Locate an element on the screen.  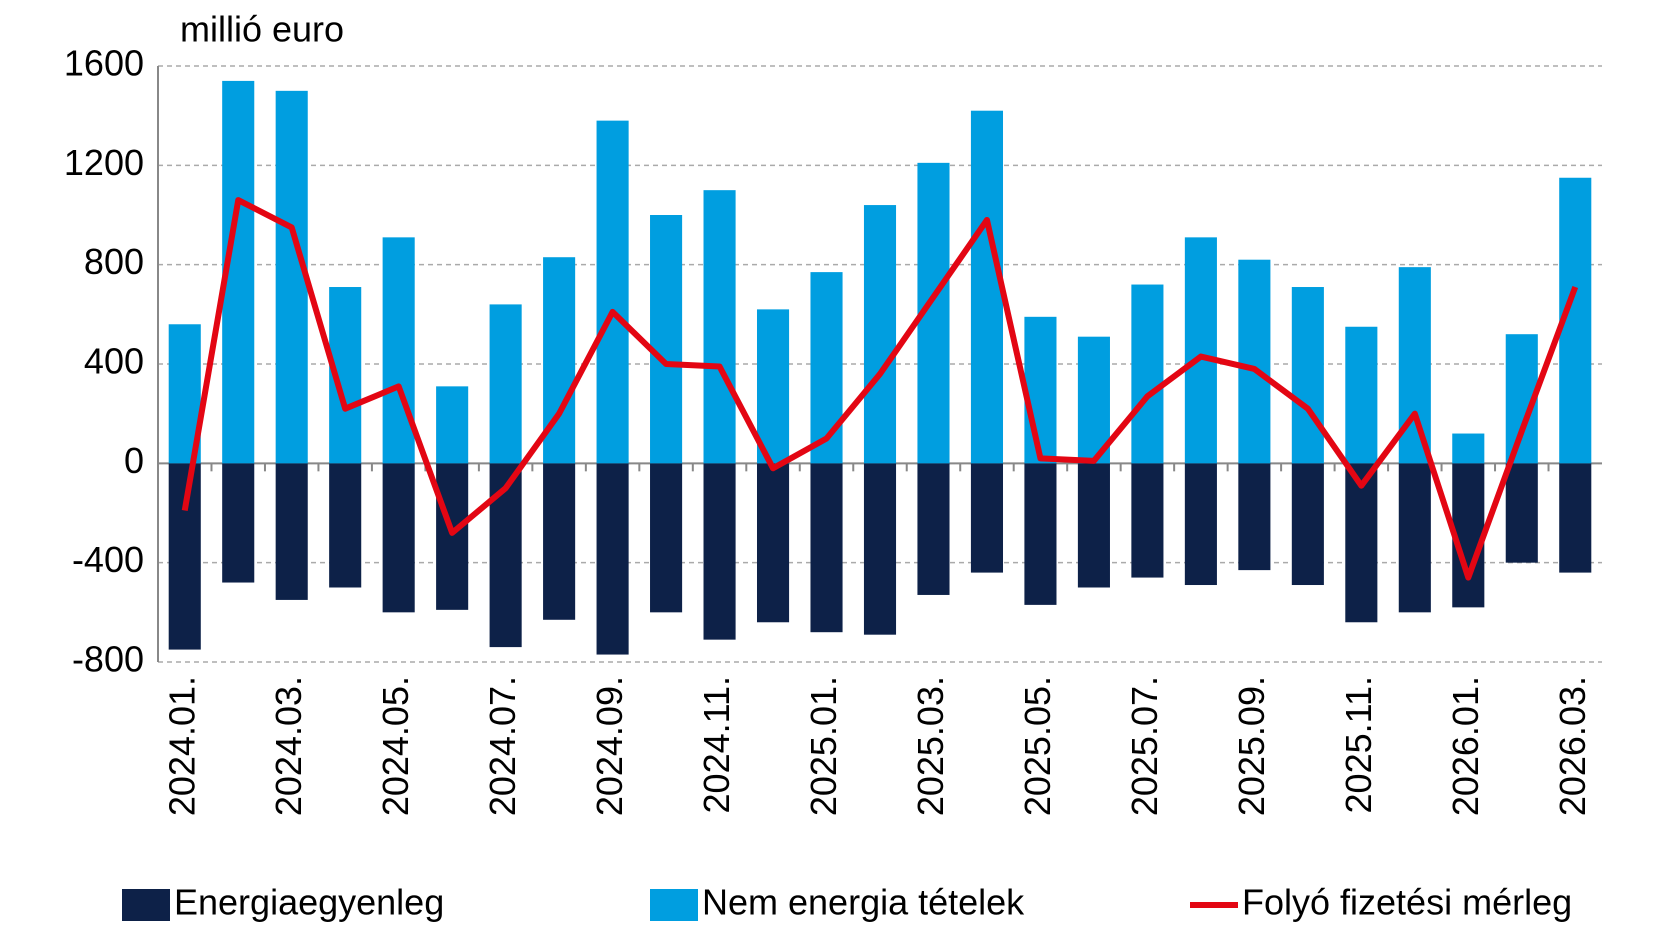
x-tick-label: 2024.05. is located at coordinates (395, 746).